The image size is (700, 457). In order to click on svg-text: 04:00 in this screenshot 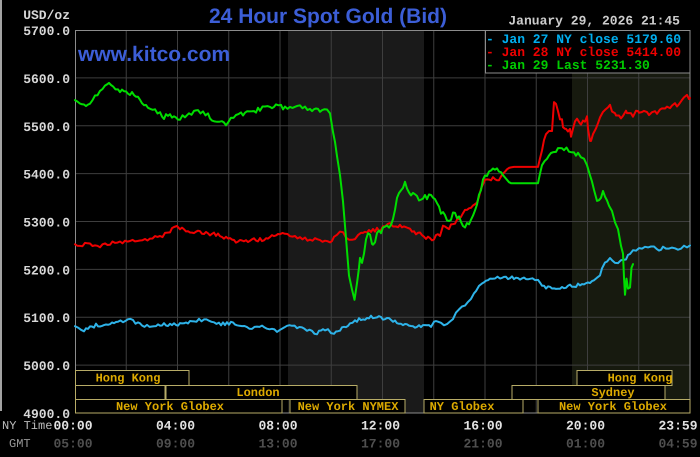, I will do `click(175, 426)`.